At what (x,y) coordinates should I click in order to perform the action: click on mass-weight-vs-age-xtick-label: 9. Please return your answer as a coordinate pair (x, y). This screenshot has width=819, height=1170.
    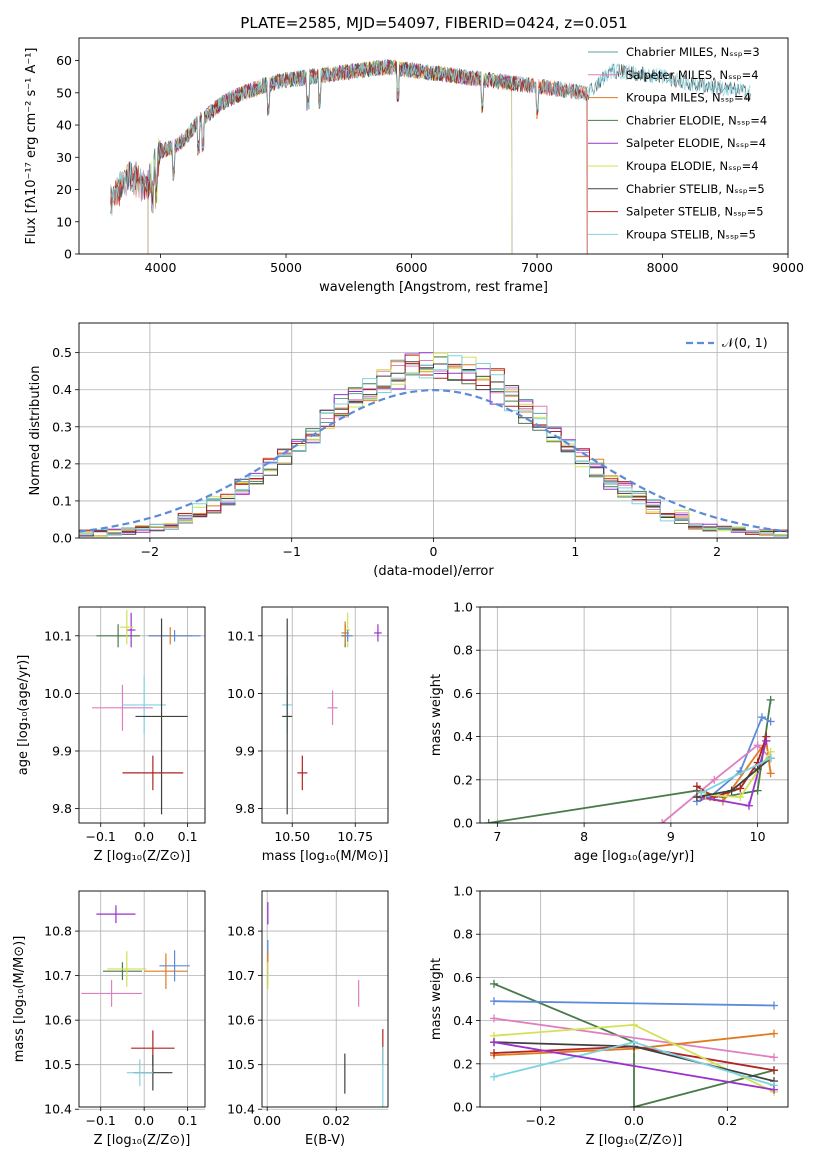
    Looking at the image, I should click on (671, 836).